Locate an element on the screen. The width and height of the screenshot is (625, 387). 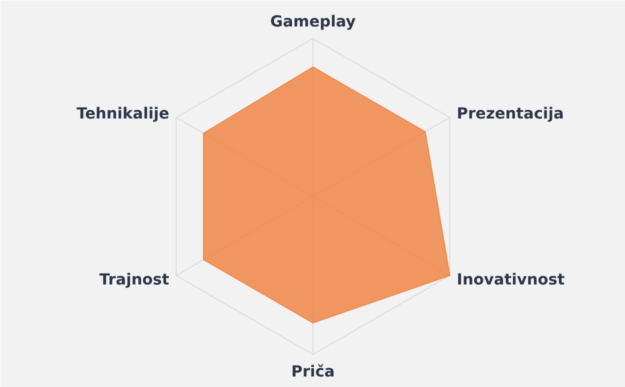
spoke-label: Inovativnost is located at coordinates (510, 279).